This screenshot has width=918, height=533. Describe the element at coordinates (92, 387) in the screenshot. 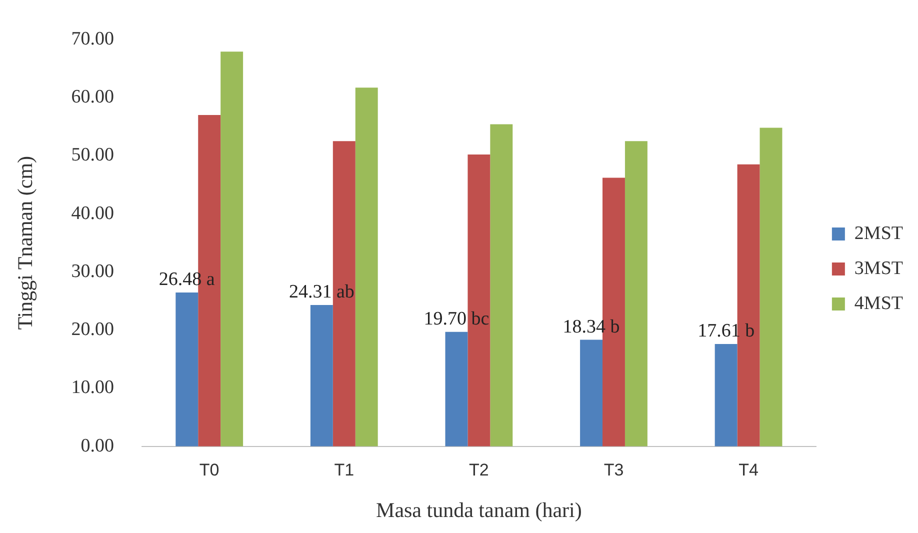

I see `y-tick-label: 10.00` at that location.